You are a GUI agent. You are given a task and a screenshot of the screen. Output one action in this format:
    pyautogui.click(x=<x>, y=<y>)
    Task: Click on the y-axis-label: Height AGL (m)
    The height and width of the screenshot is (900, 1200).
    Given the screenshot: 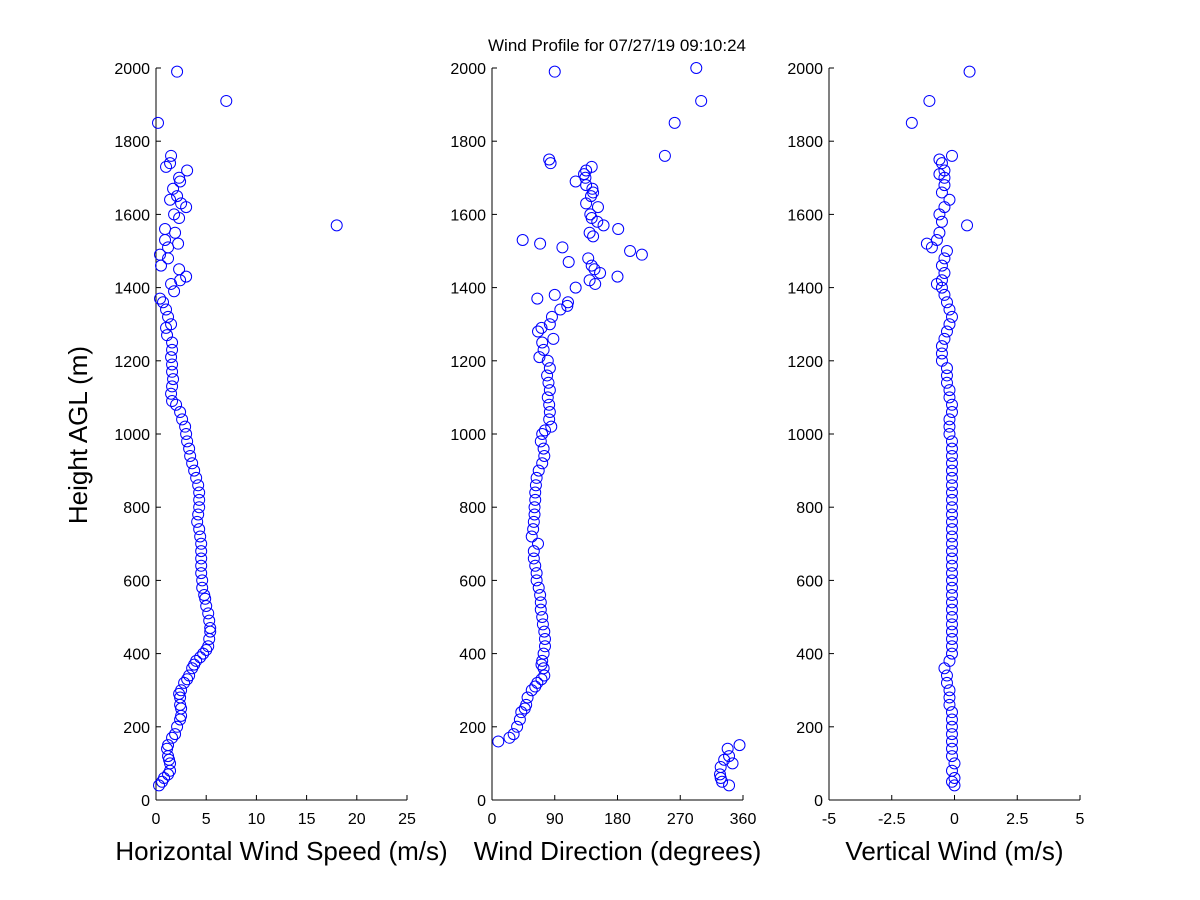 What is the action you would take?
    pyautogui.click(x=78, y=435)
    